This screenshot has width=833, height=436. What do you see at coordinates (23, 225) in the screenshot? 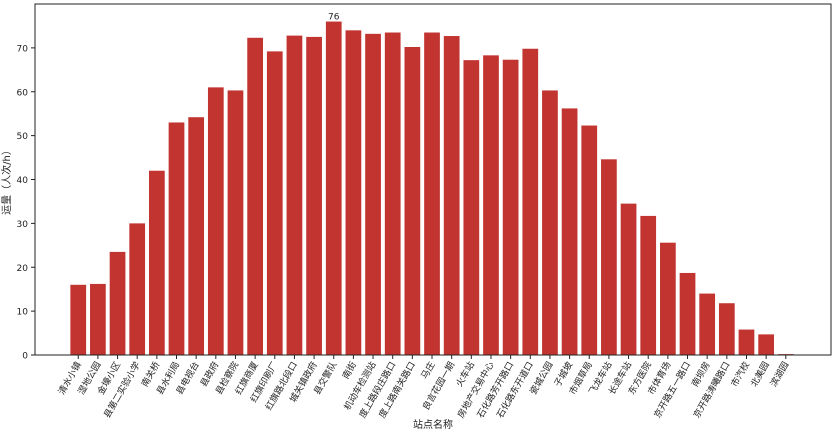
I see `y-tick-label: 30` at bounding box center [23, 225].